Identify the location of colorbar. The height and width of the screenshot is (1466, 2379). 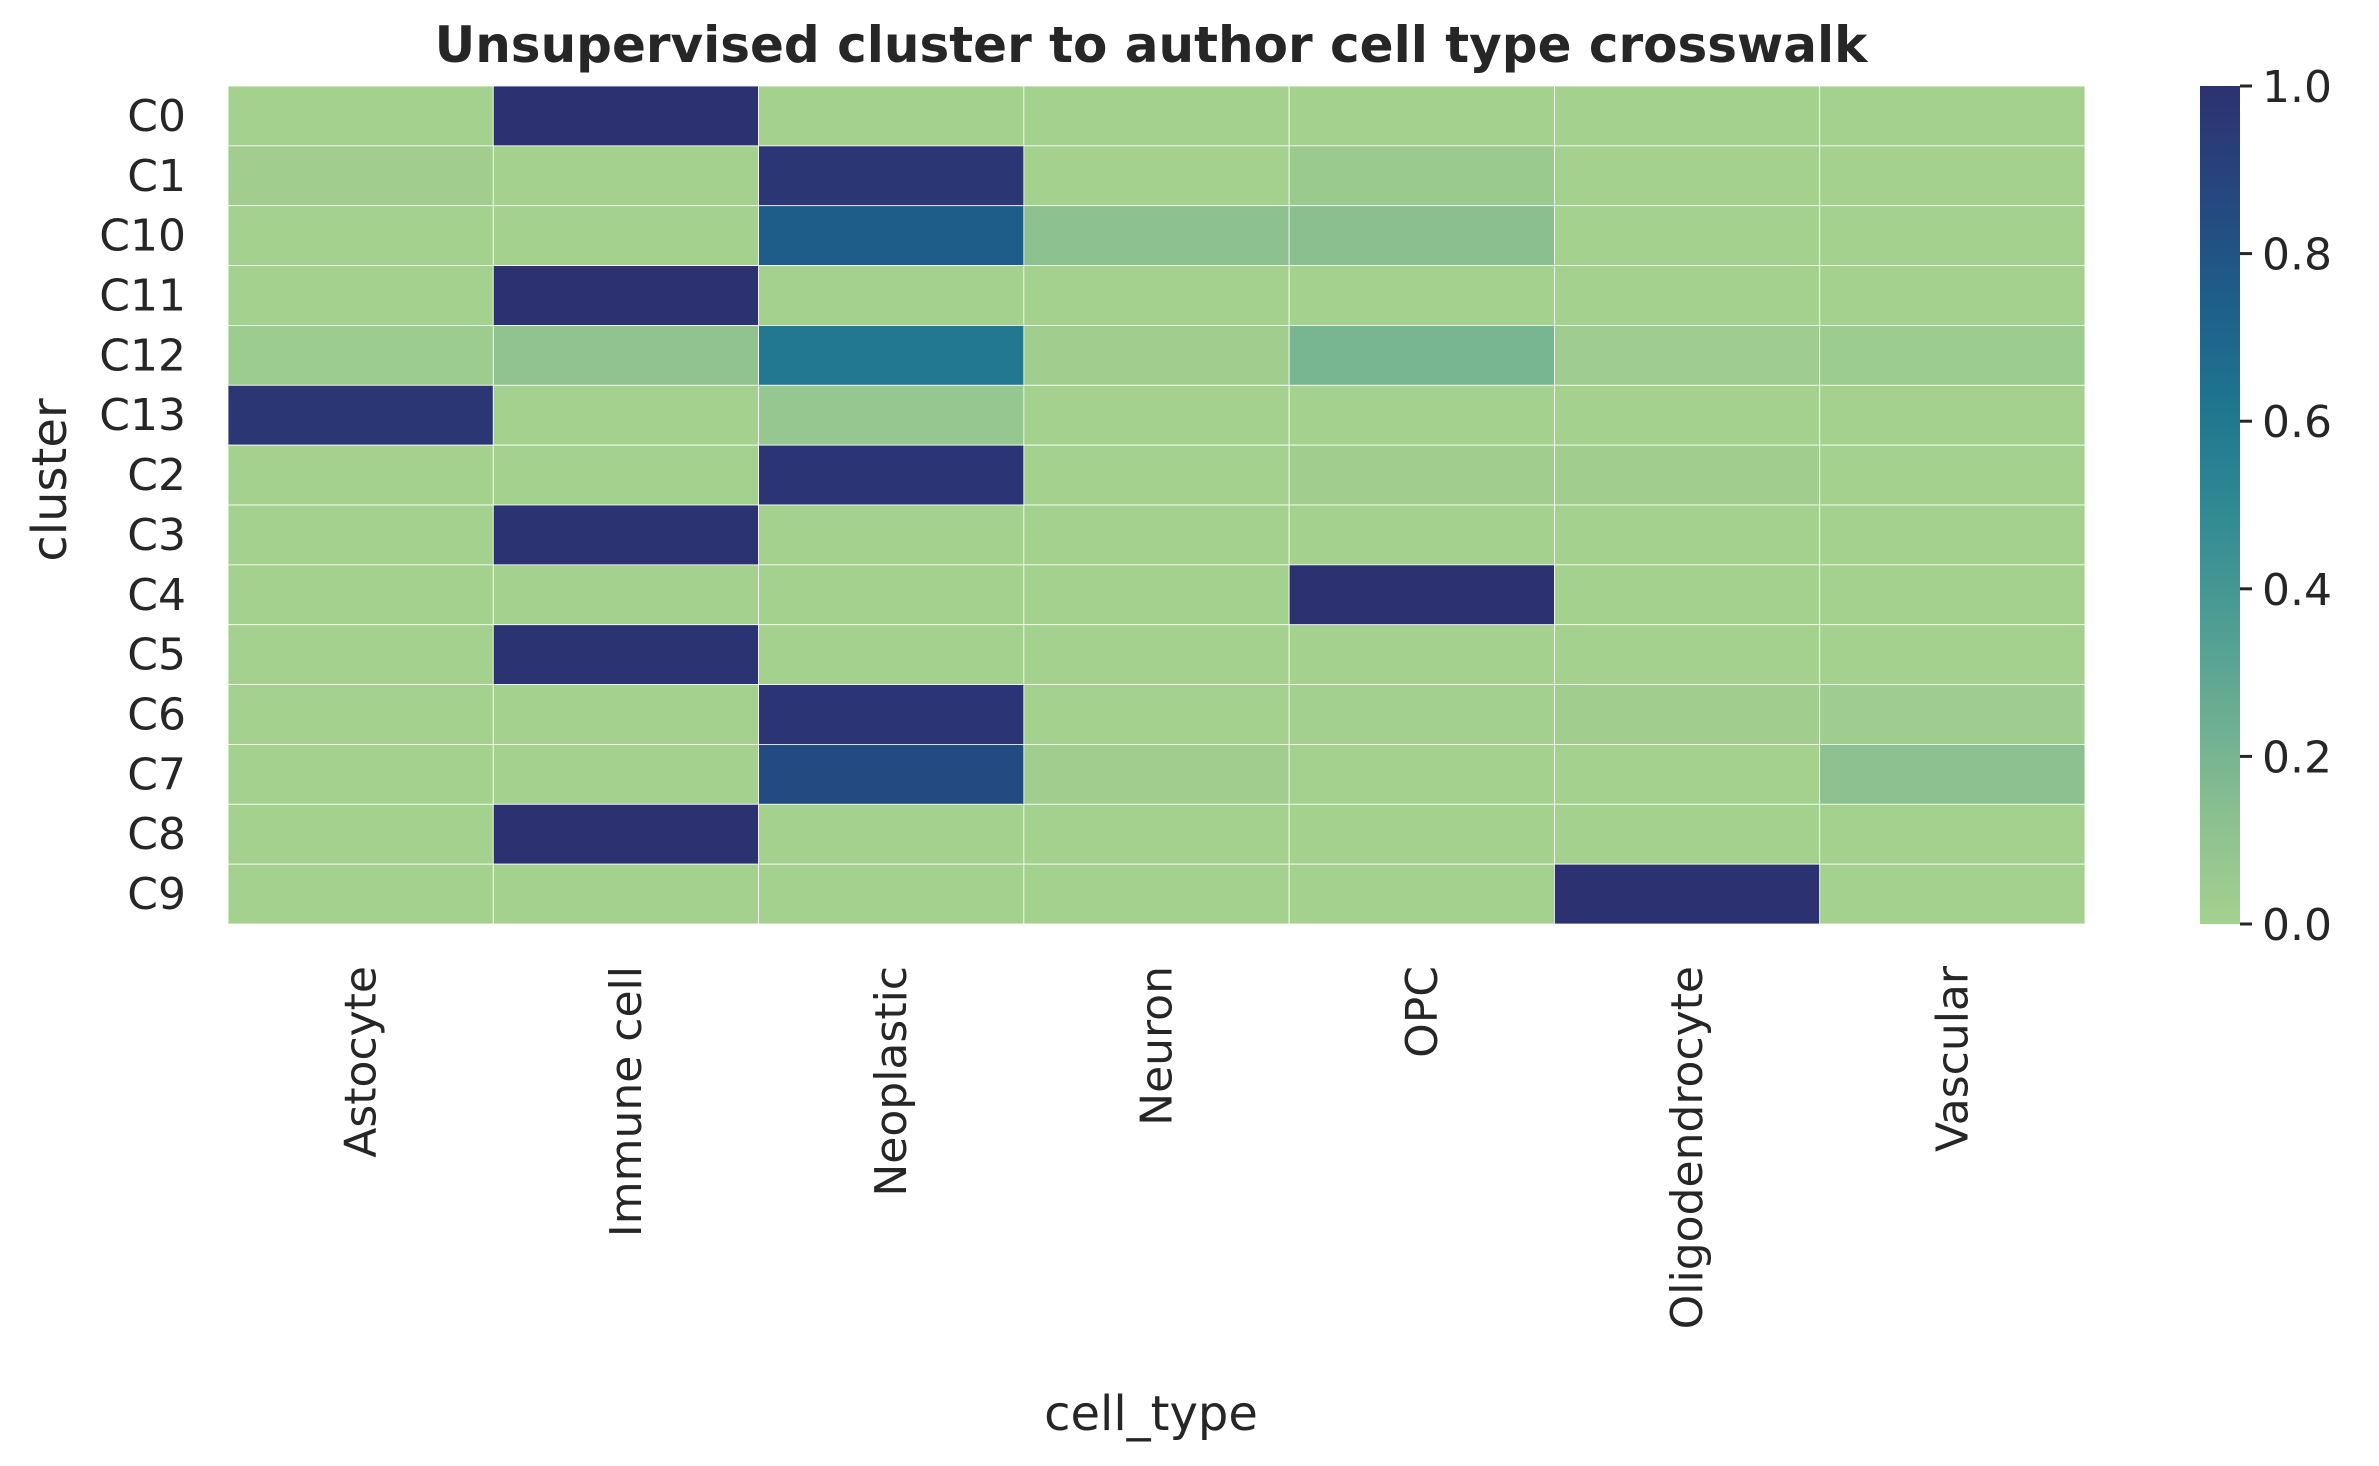
(2220, 505).